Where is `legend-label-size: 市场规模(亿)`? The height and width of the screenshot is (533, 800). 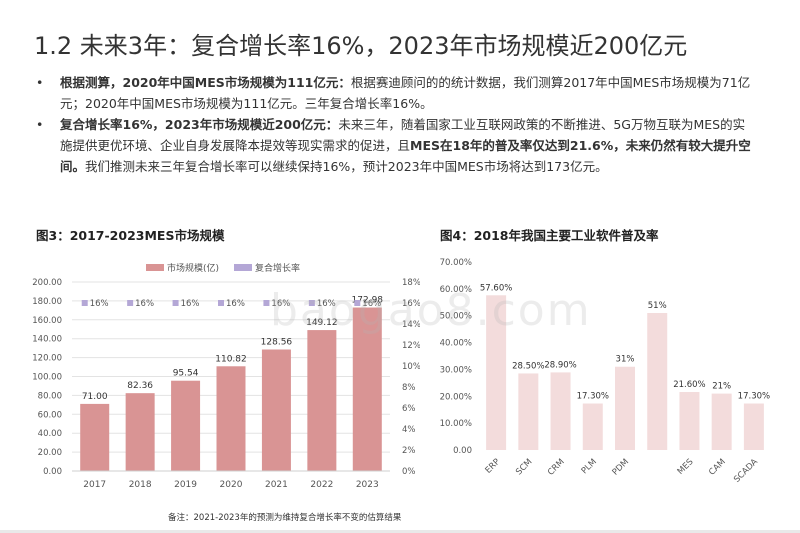 legend-label-size: 市场规模(亿) is located at coordinates (193, 268).